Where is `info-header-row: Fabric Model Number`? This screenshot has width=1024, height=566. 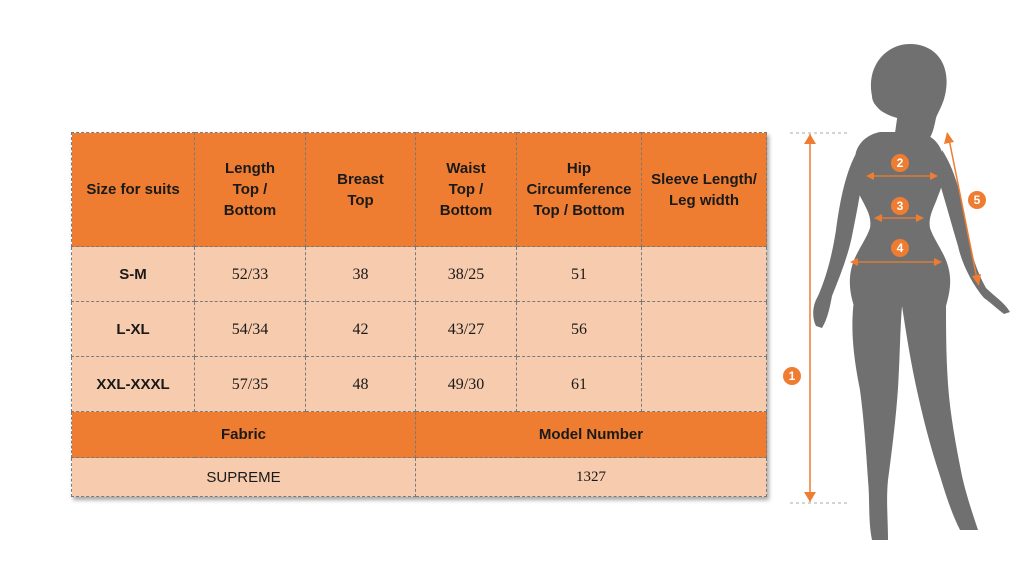
info-header-row: Fabric Model Number is located at coordinates (419, 434).